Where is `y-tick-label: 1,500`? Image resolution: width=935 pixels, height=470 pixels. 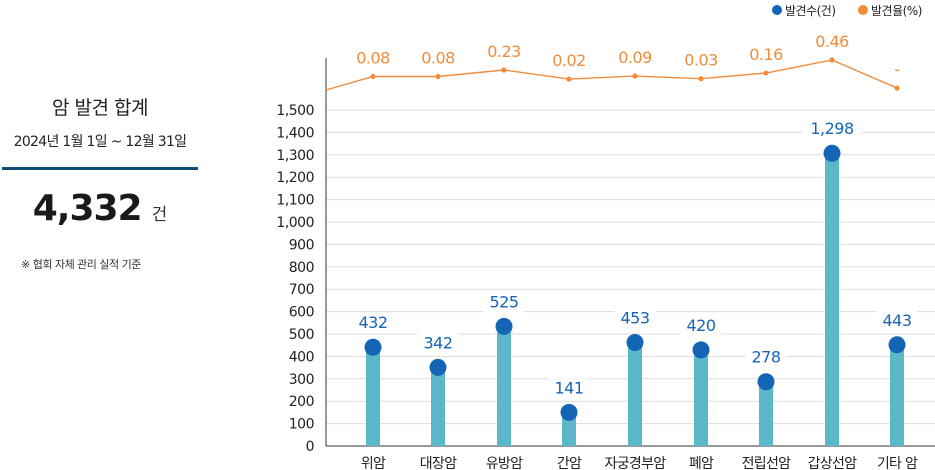
y-tick-label: 1,500 is located at coordinates (295, 111).